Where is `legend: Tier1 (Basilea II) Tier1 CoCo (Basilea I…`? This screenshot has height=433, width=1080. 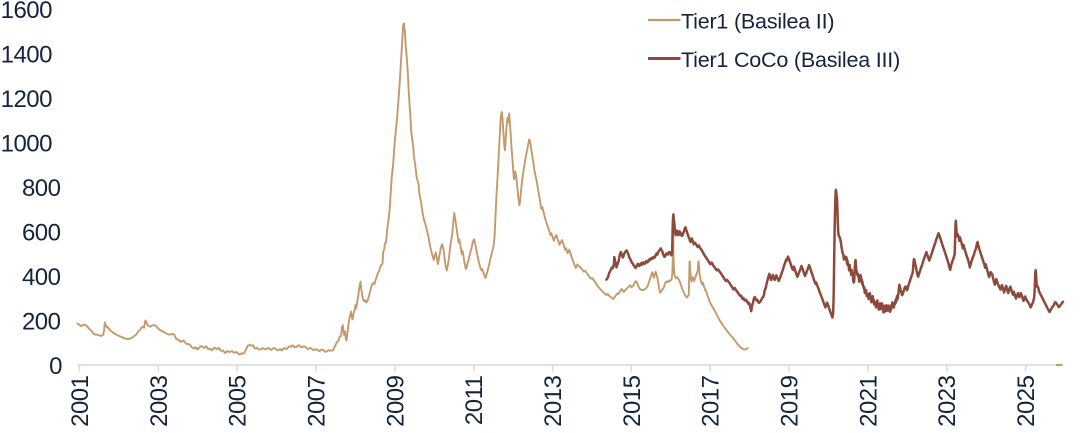 legend: Tier1 (Basilea II) Tier1 CoCo (Basilea I… is located at coordinates (774, 41).